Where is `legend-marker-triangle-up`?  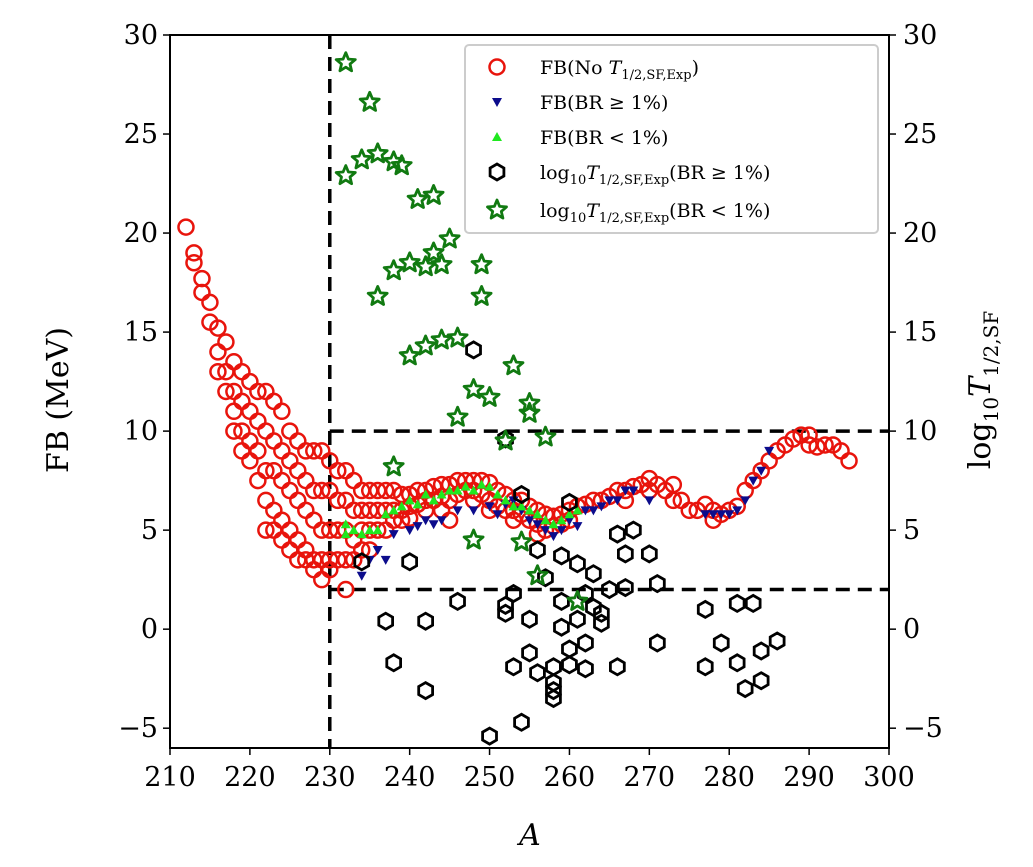 legend-marker-triangle-up is located at coordinates (497, 136).